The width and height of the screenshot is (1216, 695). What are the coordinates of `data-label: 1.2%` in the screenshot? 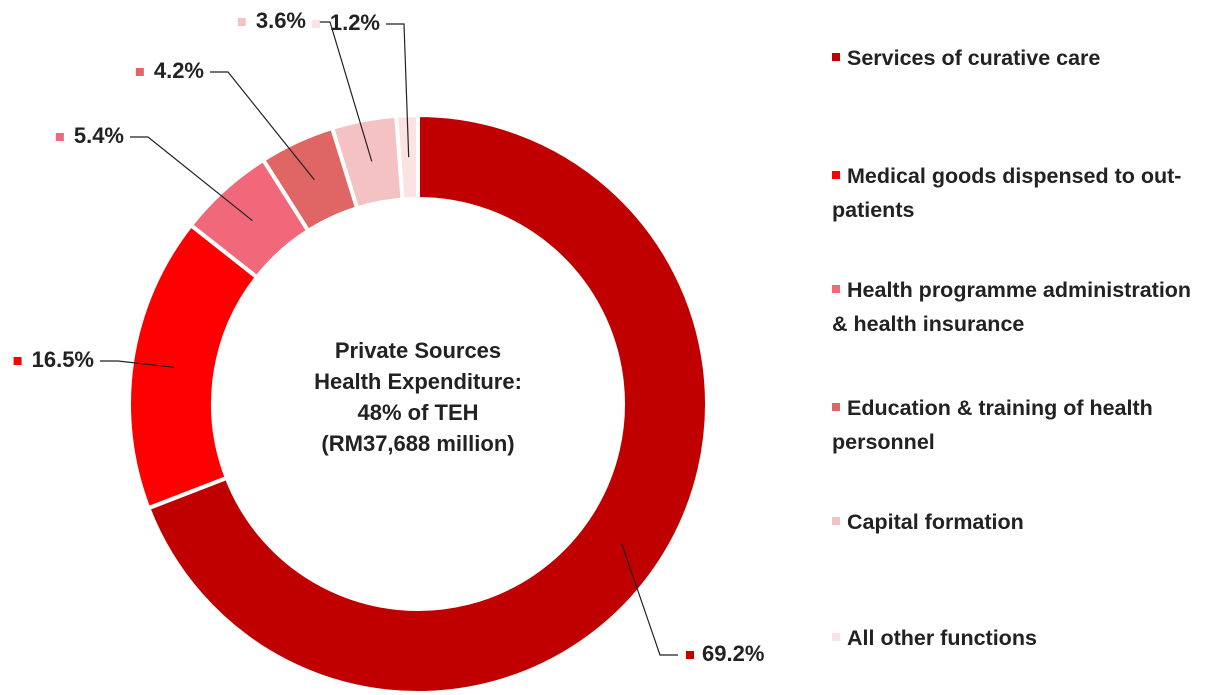 It's located at (355, 22).